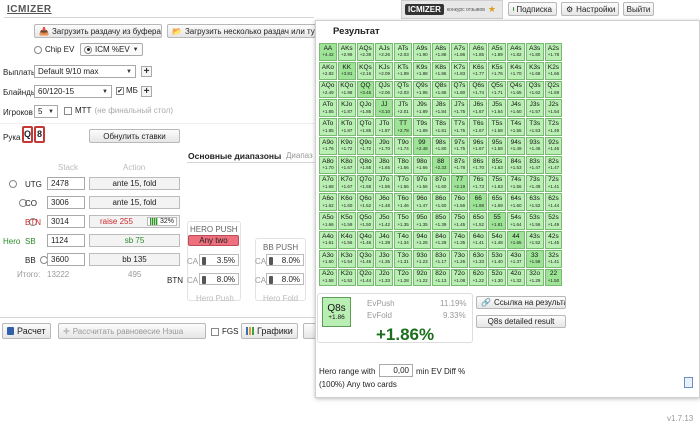  I want to click on sb-stack-input: 1124, so click(66, 240).